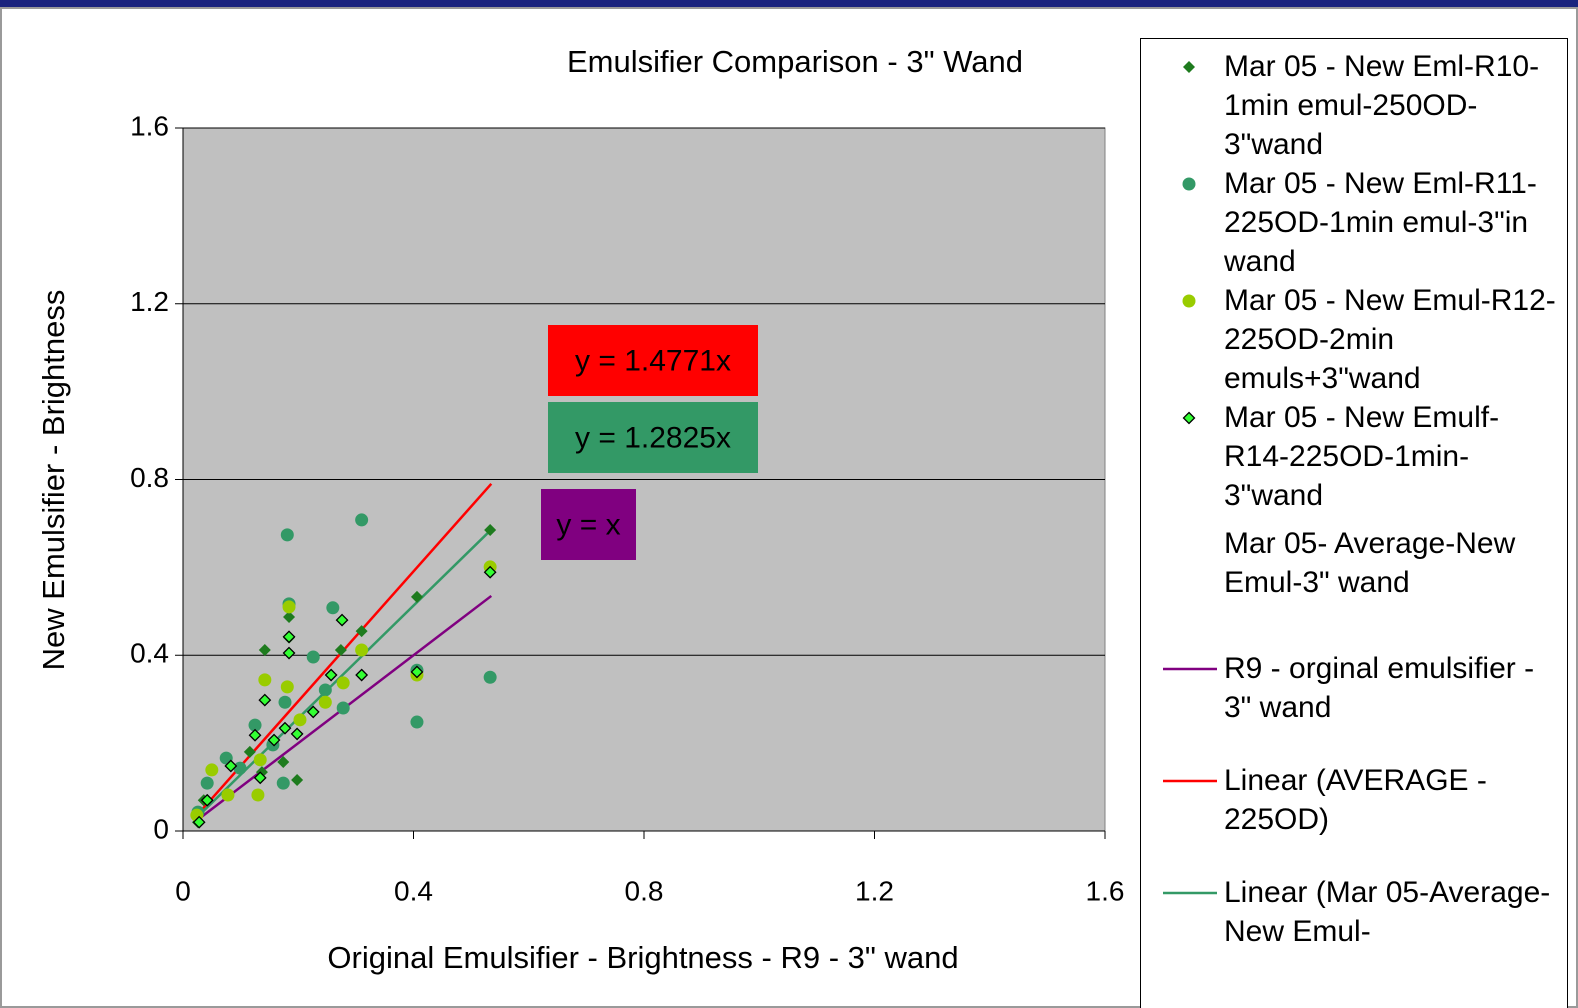  What do you see at coordinates (53, 480) in the screenshot?
I see `y-axis-label: New Emulsifier - Brightness` at bounding box center [53, 480].